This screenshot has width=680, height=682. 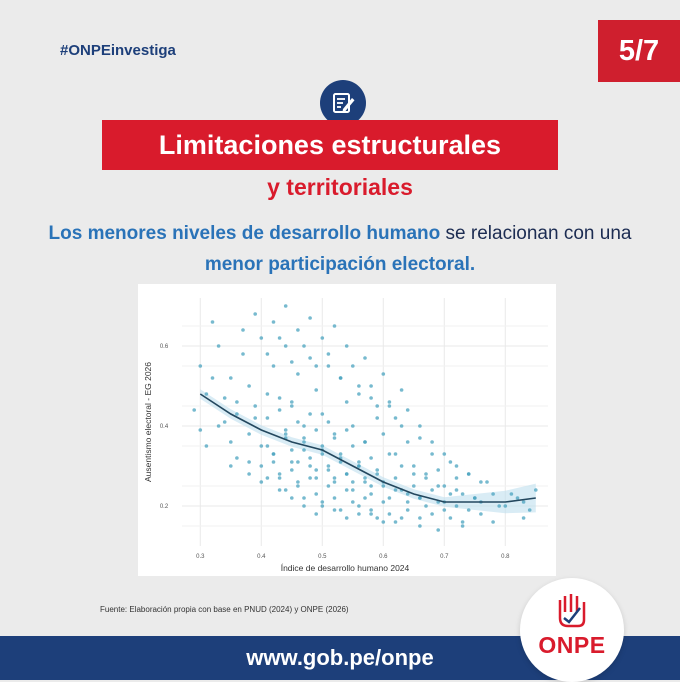 What do you see at coordinates (164, 347) in the screenshot?
I see `y-tick-label: 0.6` at bounding box center [164, 347].